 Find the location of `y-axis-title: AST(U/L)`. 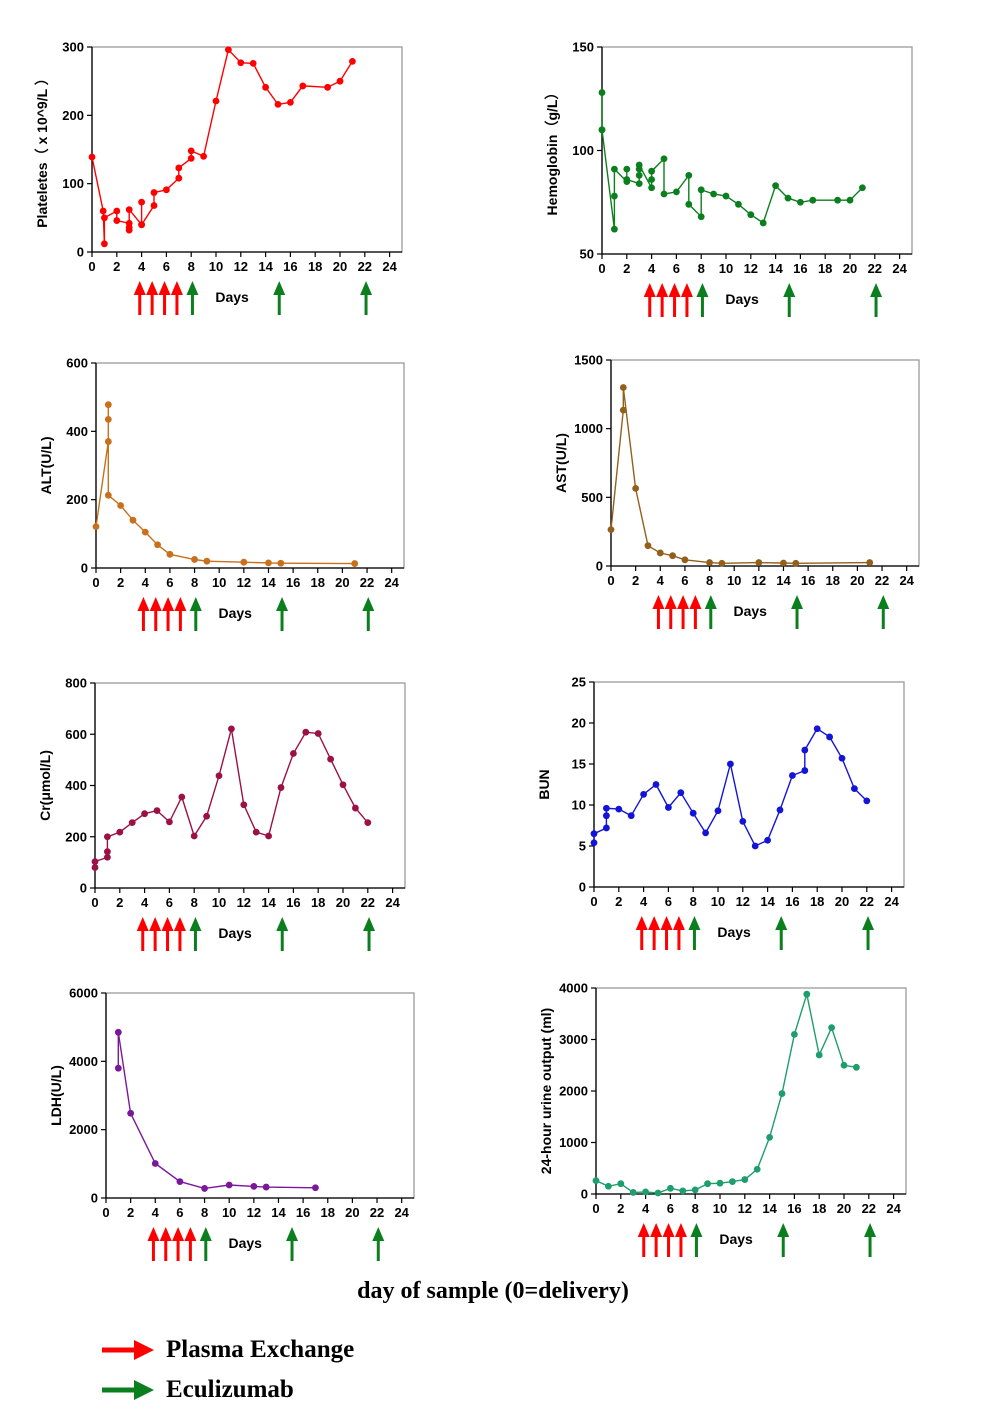

y-axis-title: AST(U/L) is located at coordinates (561, 463).